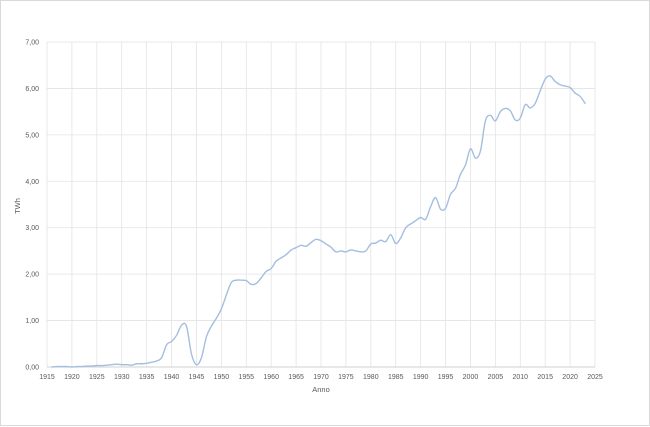  What do you see at coordinates (32, 182) in the screenshot?
I see `y-tick-label: 4,00` at bounding box center [32, 182].